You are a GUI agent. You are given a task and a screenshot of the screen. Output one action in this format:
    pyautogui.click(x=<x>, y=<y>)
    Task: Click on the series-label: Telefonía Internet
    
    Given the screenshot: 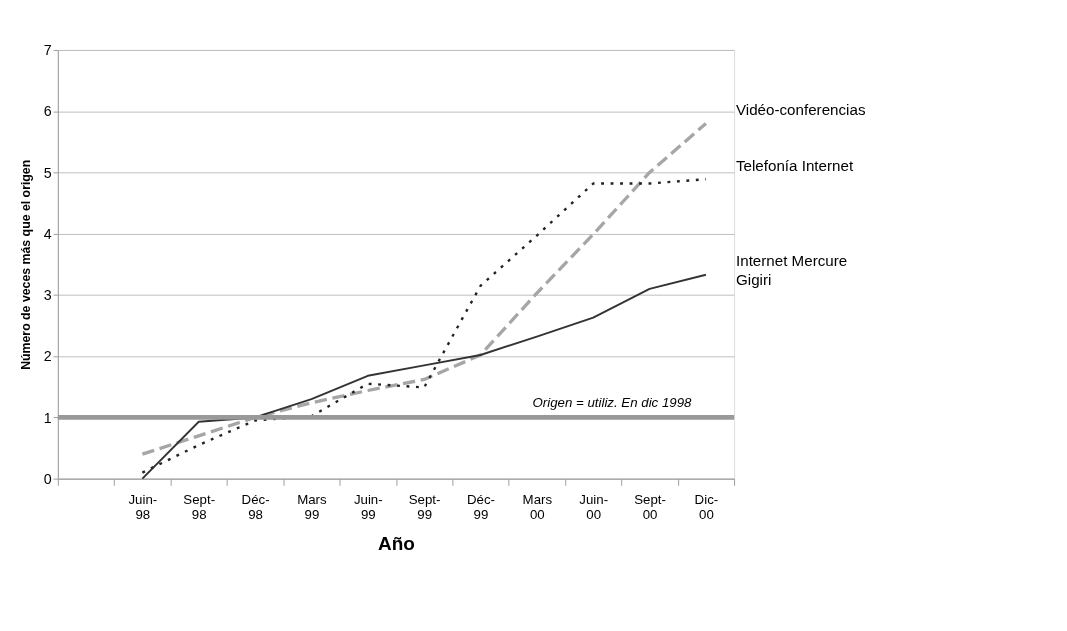 What is the action you would take?
    pyautogui.click(x=794, y=165)
    